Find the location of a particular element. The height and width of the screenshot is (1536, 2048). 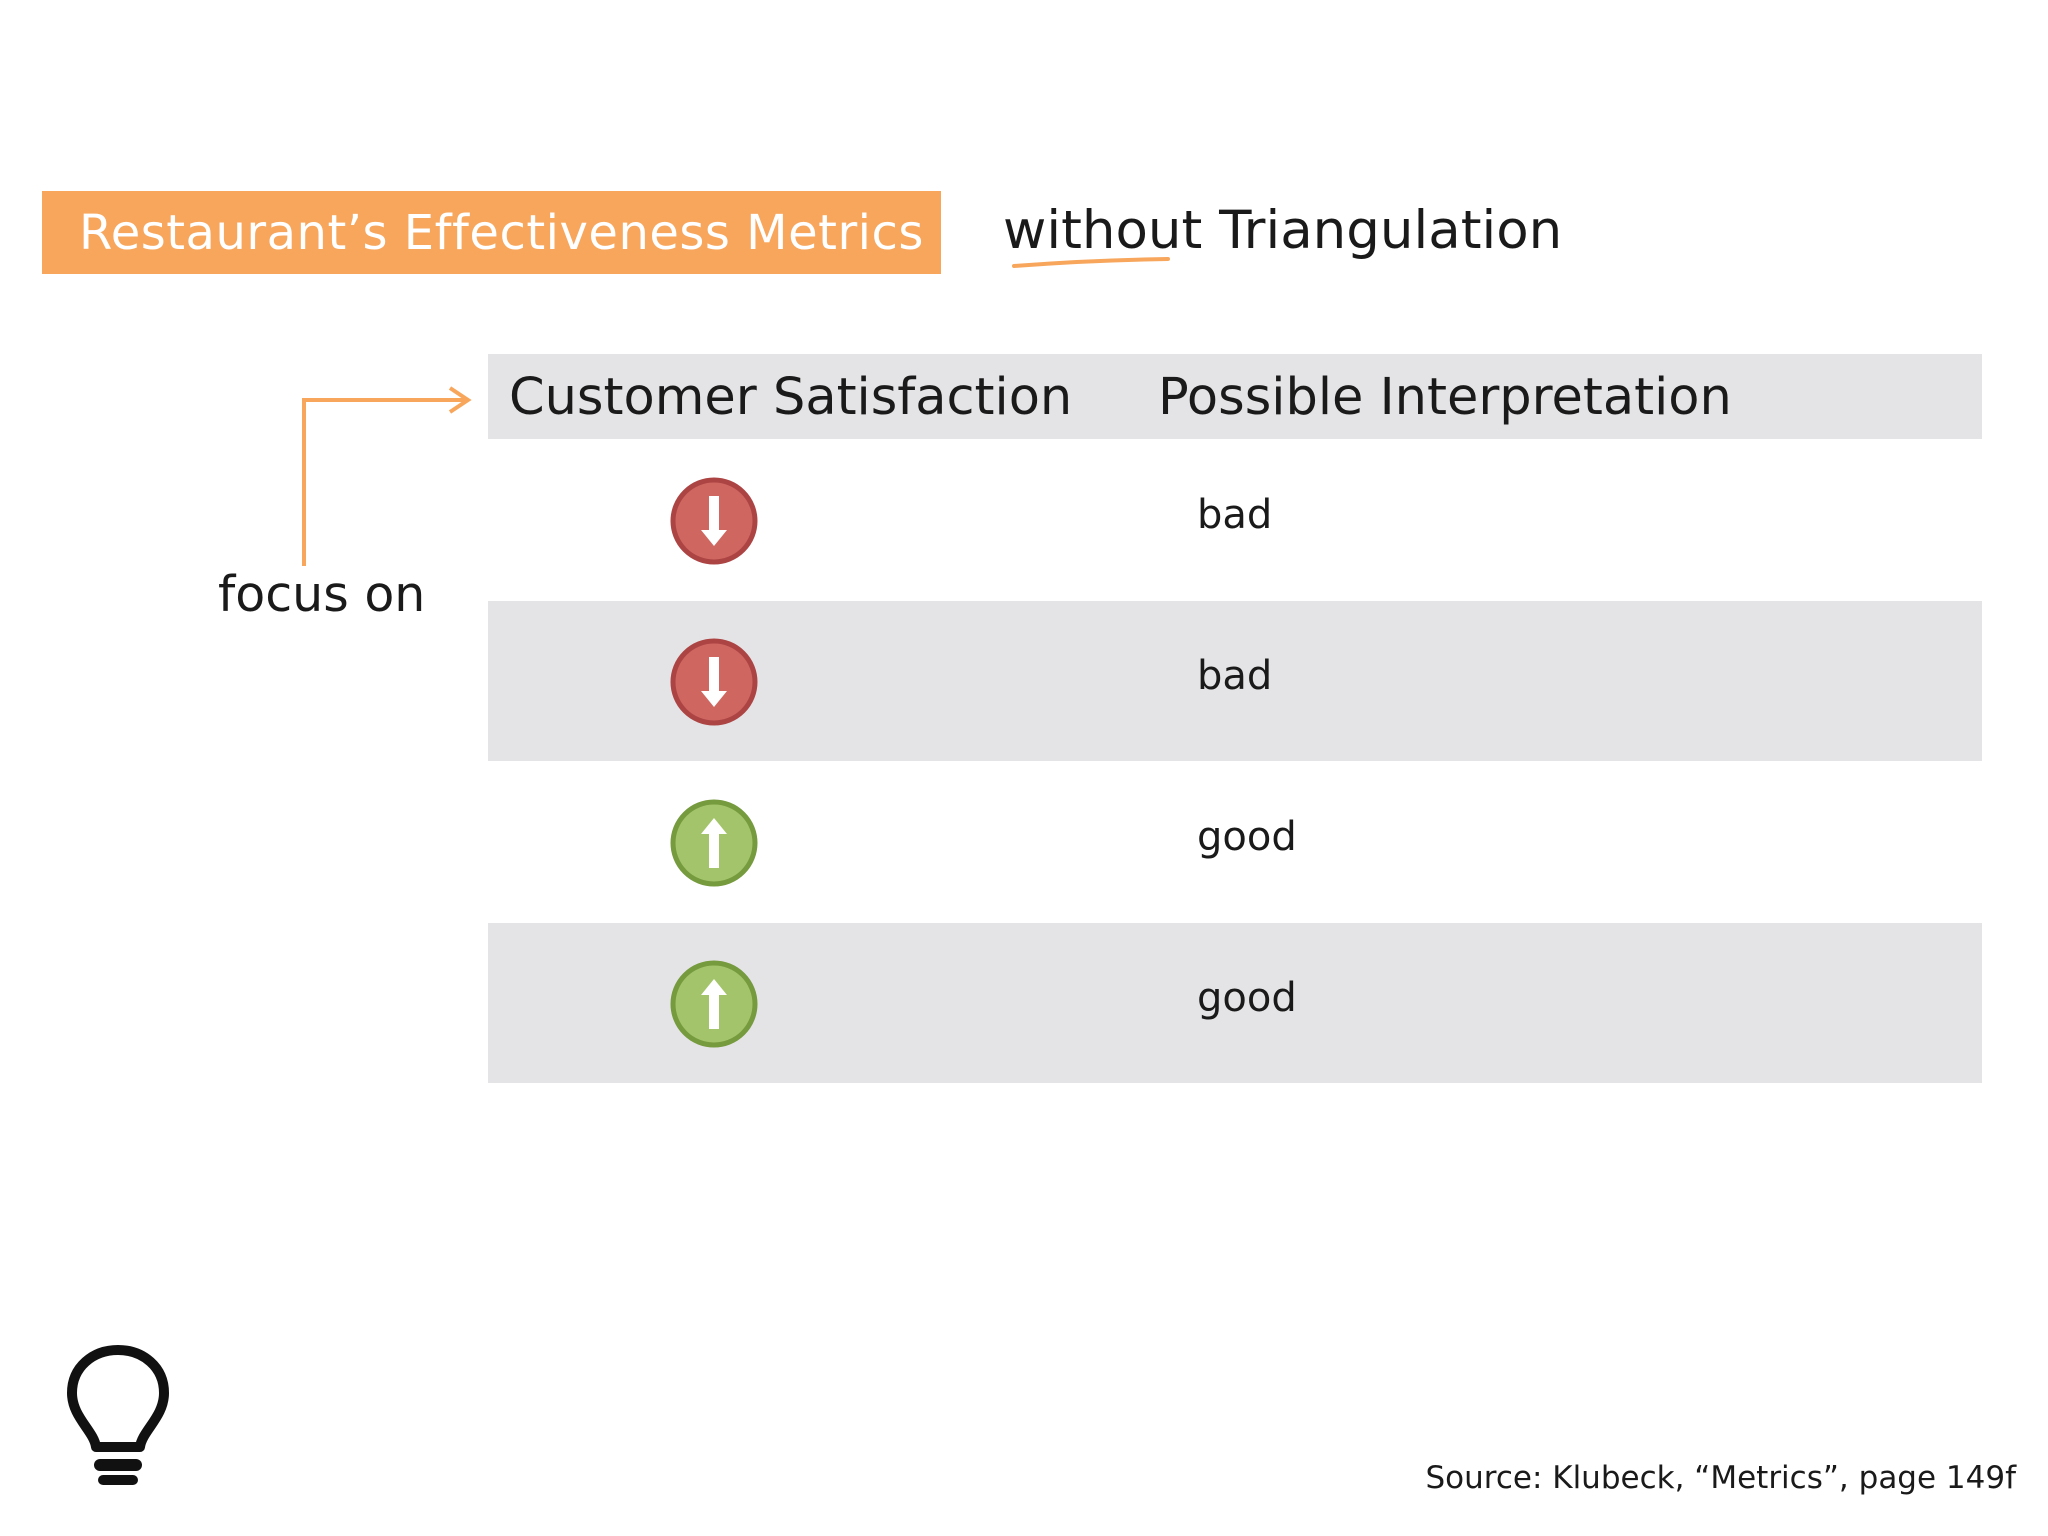

lightbulb-icon is located at coordinates (118, 1415).